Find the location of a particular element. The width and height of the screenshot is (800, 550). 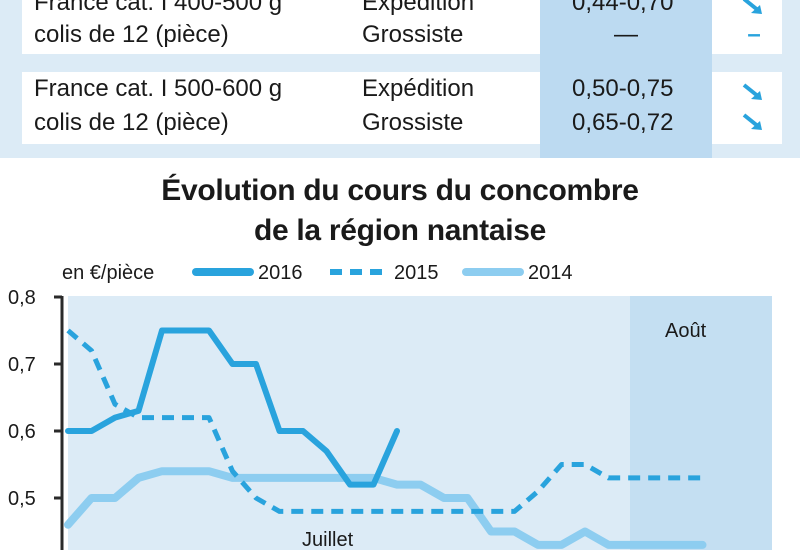

price-value: 0,65-0,72 is located at coordinates (623, 122).